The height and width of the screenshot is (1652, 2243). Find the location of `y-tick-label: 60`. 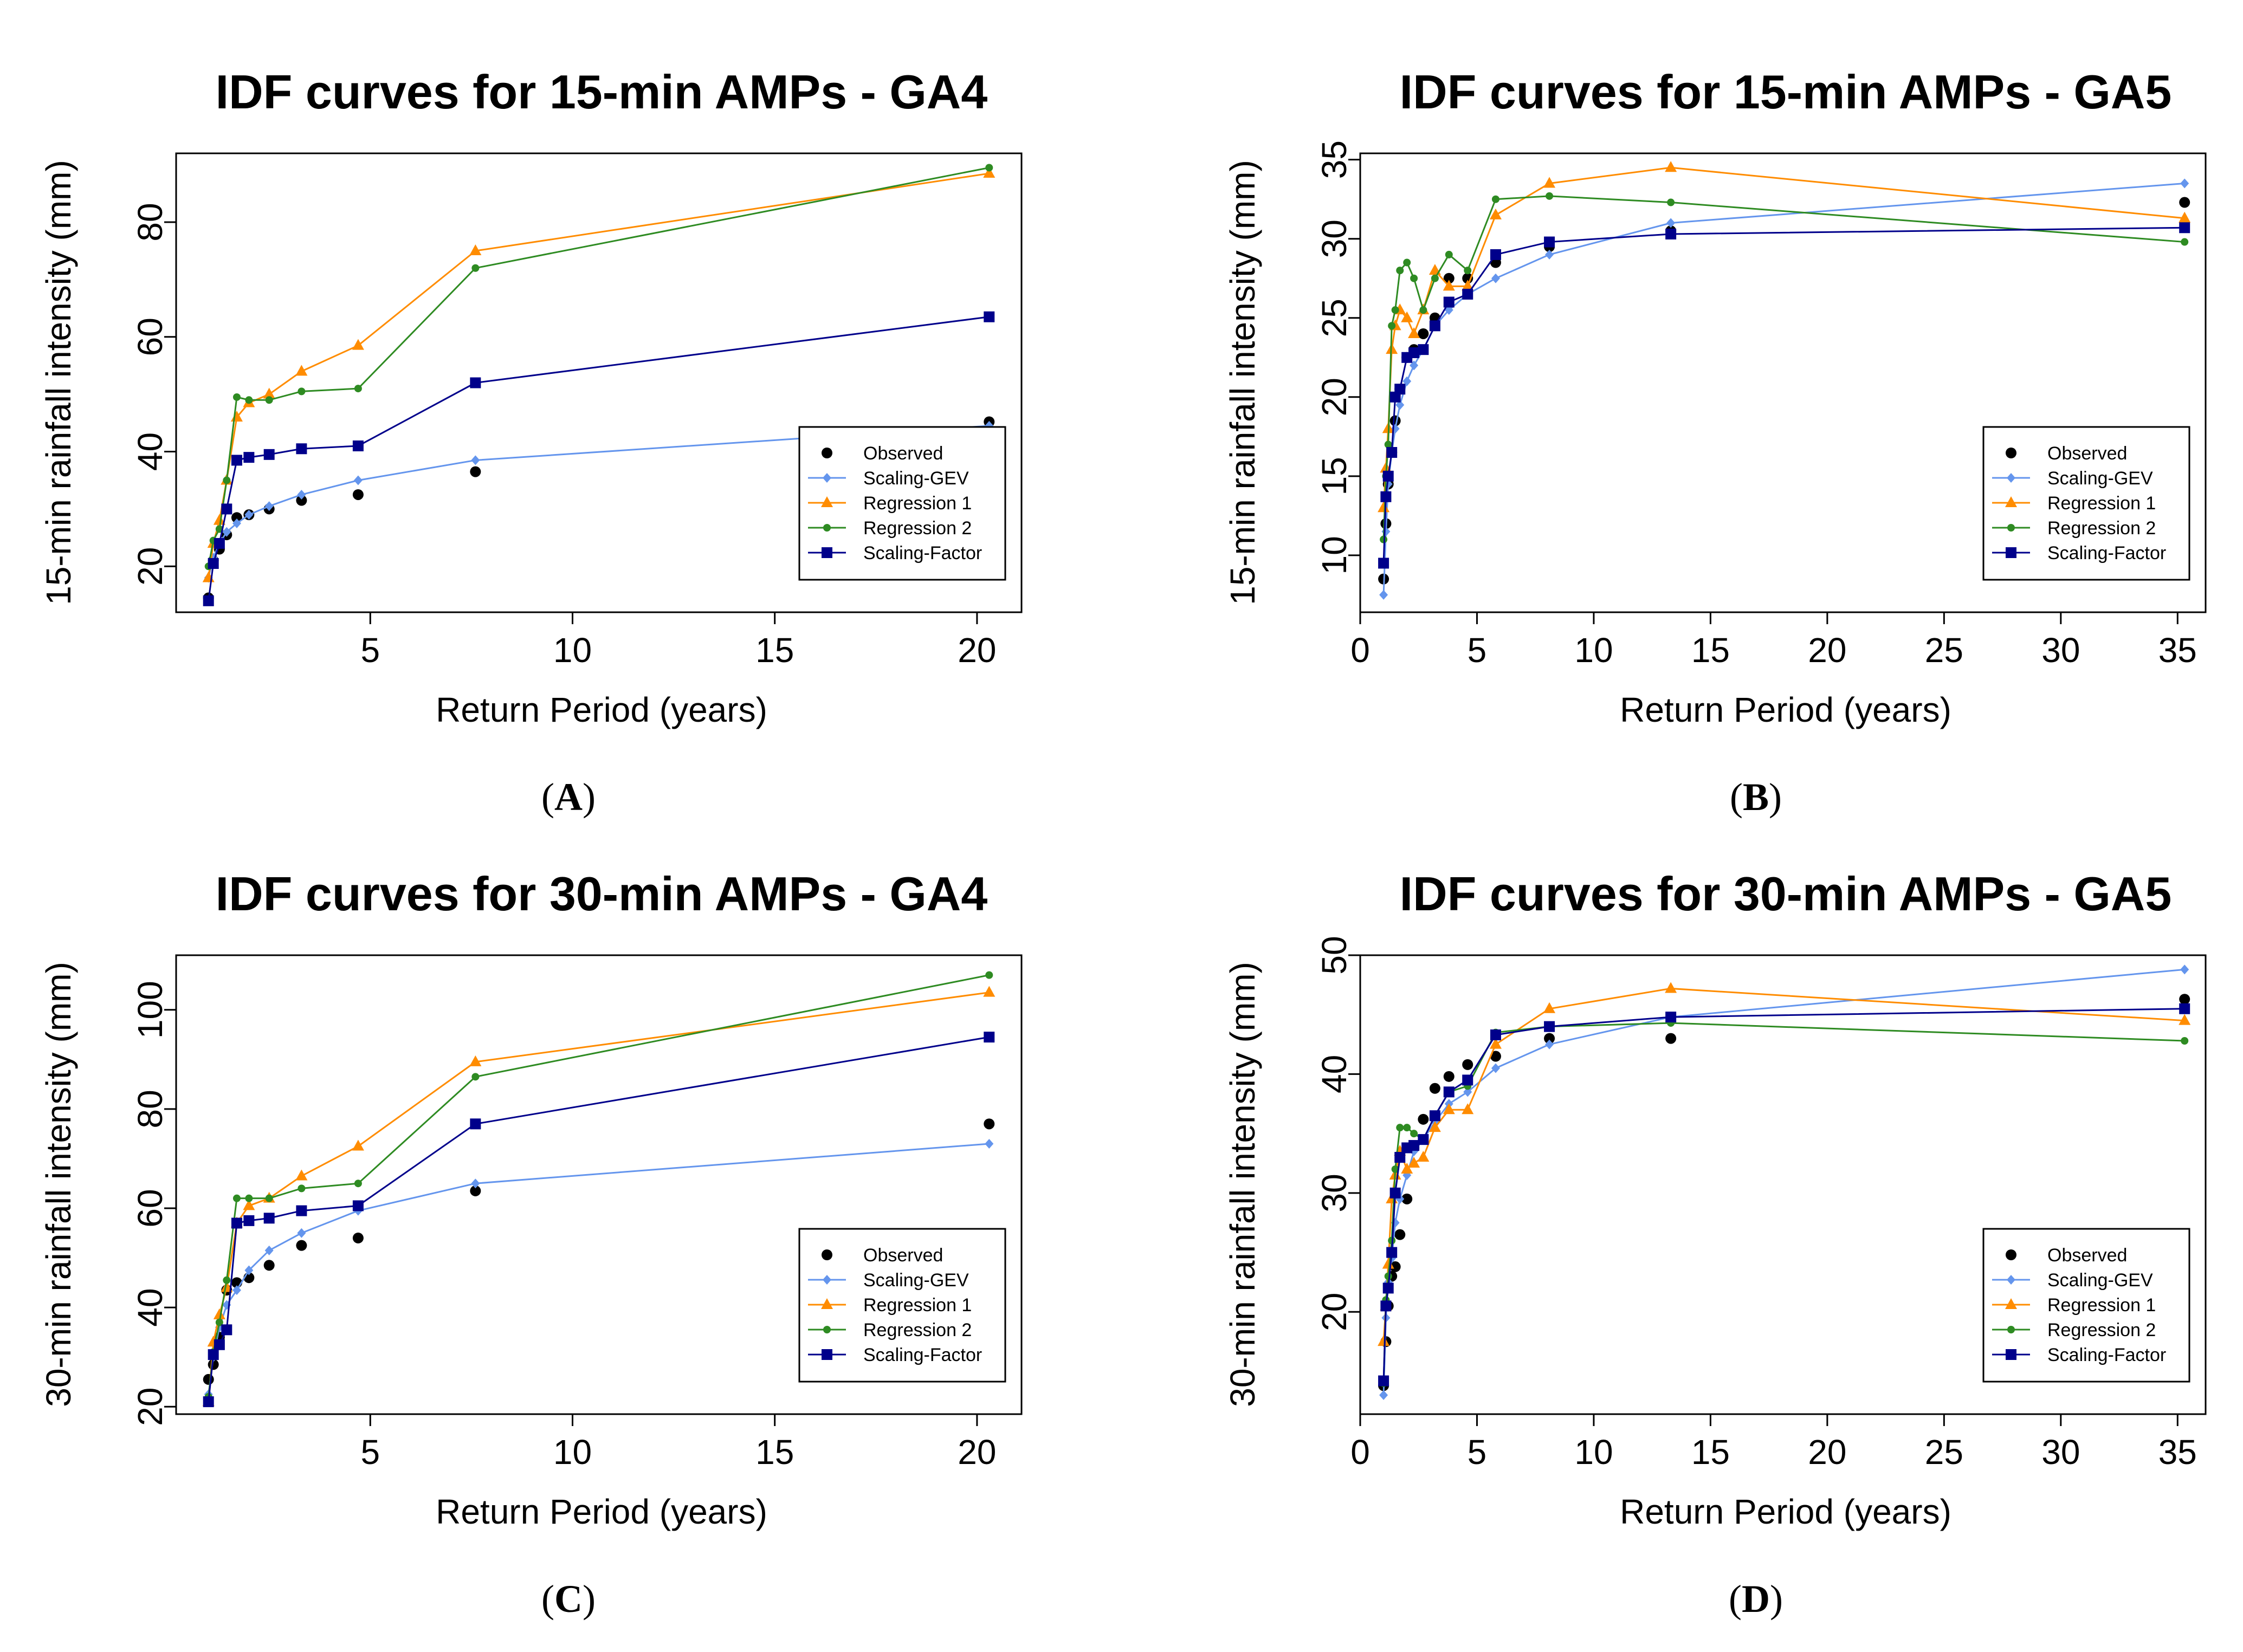

y-tick-label: 60 is located at coordinates (150, 1208).